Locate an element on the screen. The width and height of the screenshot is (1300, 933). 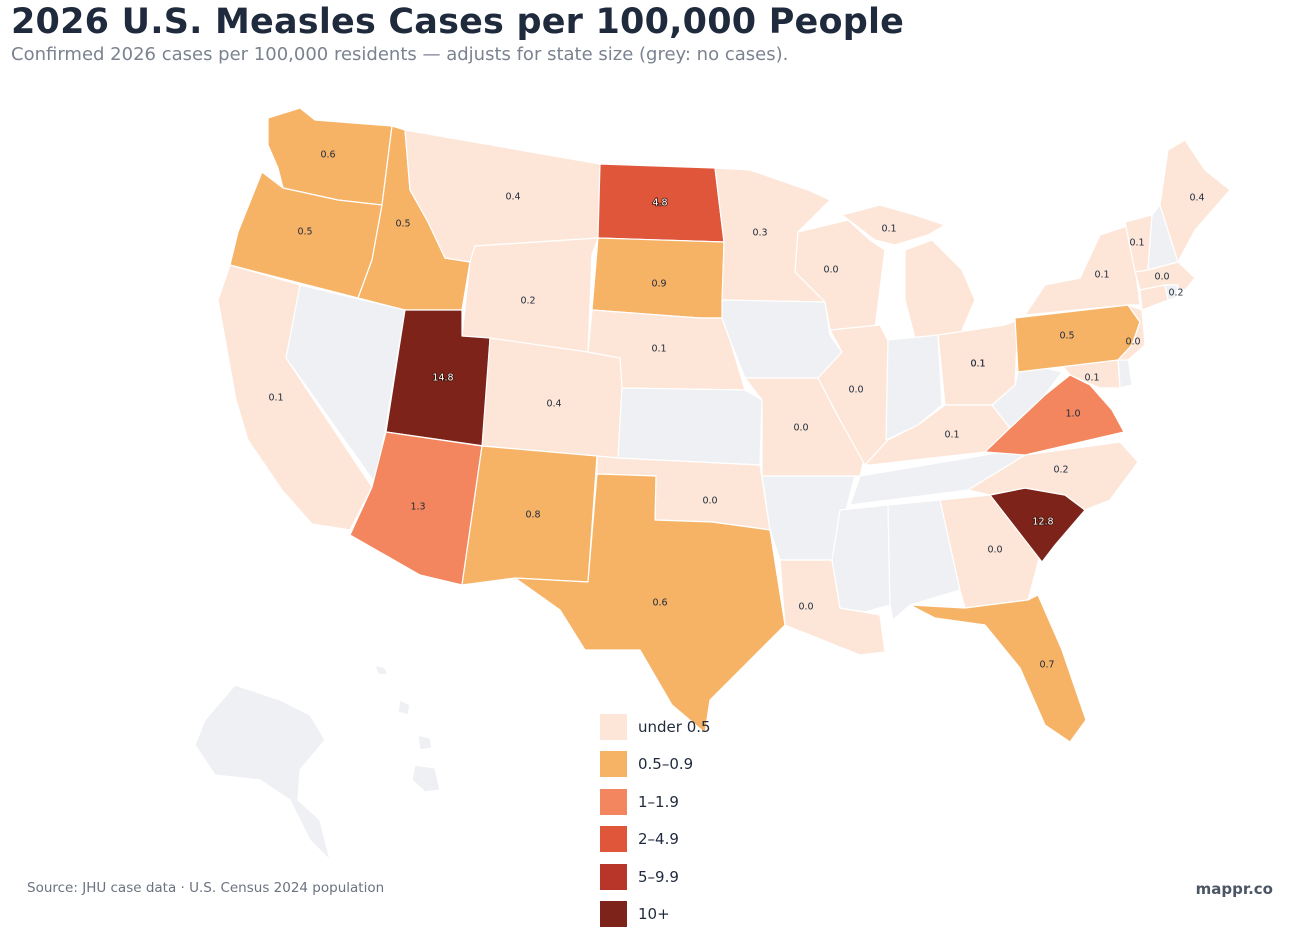
legend-item: 1–1.9 is located at coordinates (655, 802).